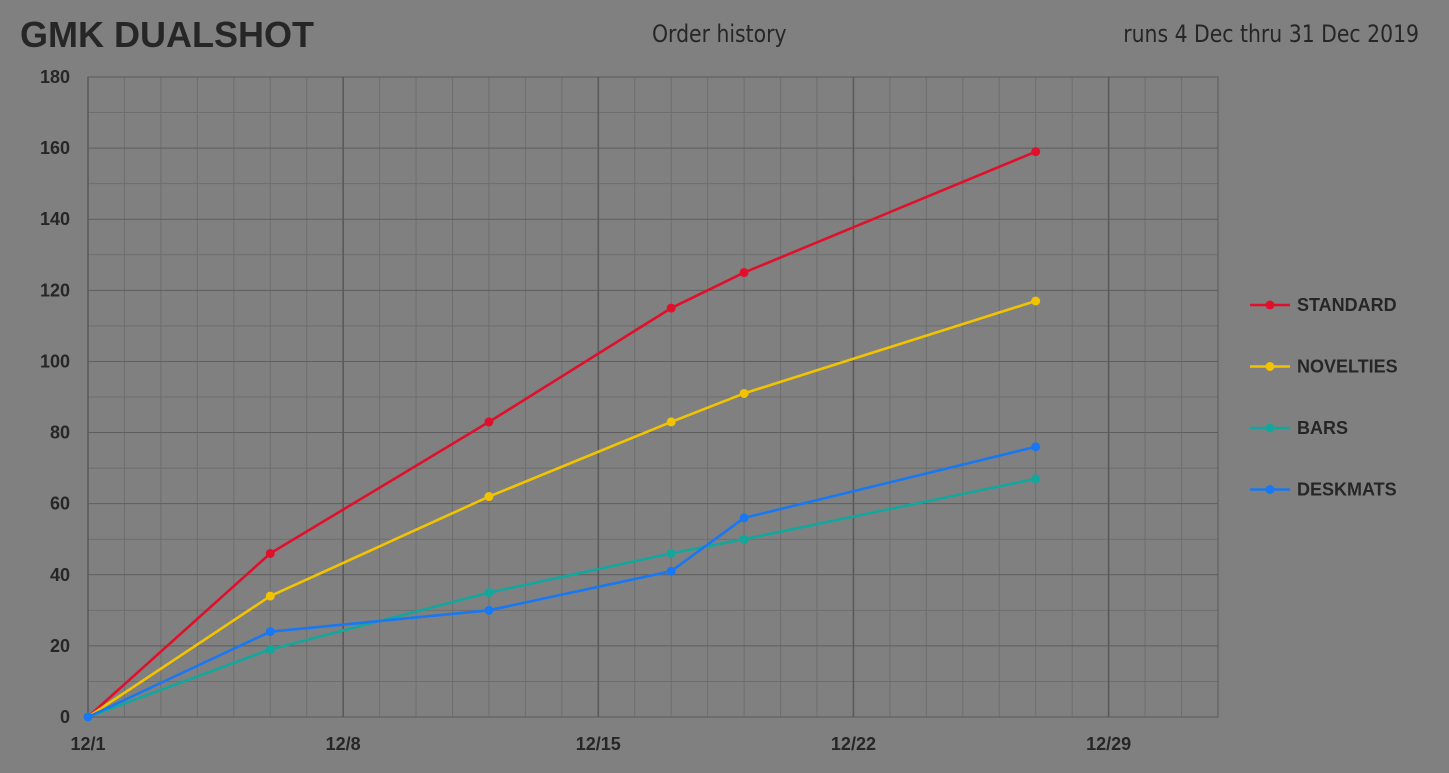 This screenshot has height=773, width=1449. I want to click on legend-label: DESKMATS, so click(1347, 490).